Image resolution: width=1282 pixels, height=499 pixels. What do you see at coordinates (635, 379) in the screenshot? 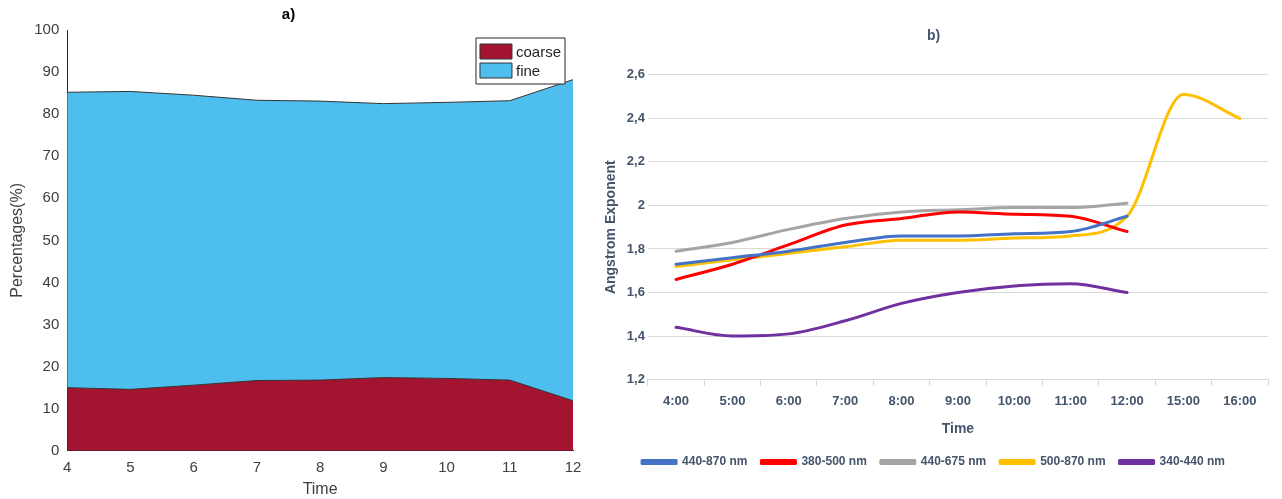
I see `y-tick-label: 1,2` at bounding box center [635, 379].